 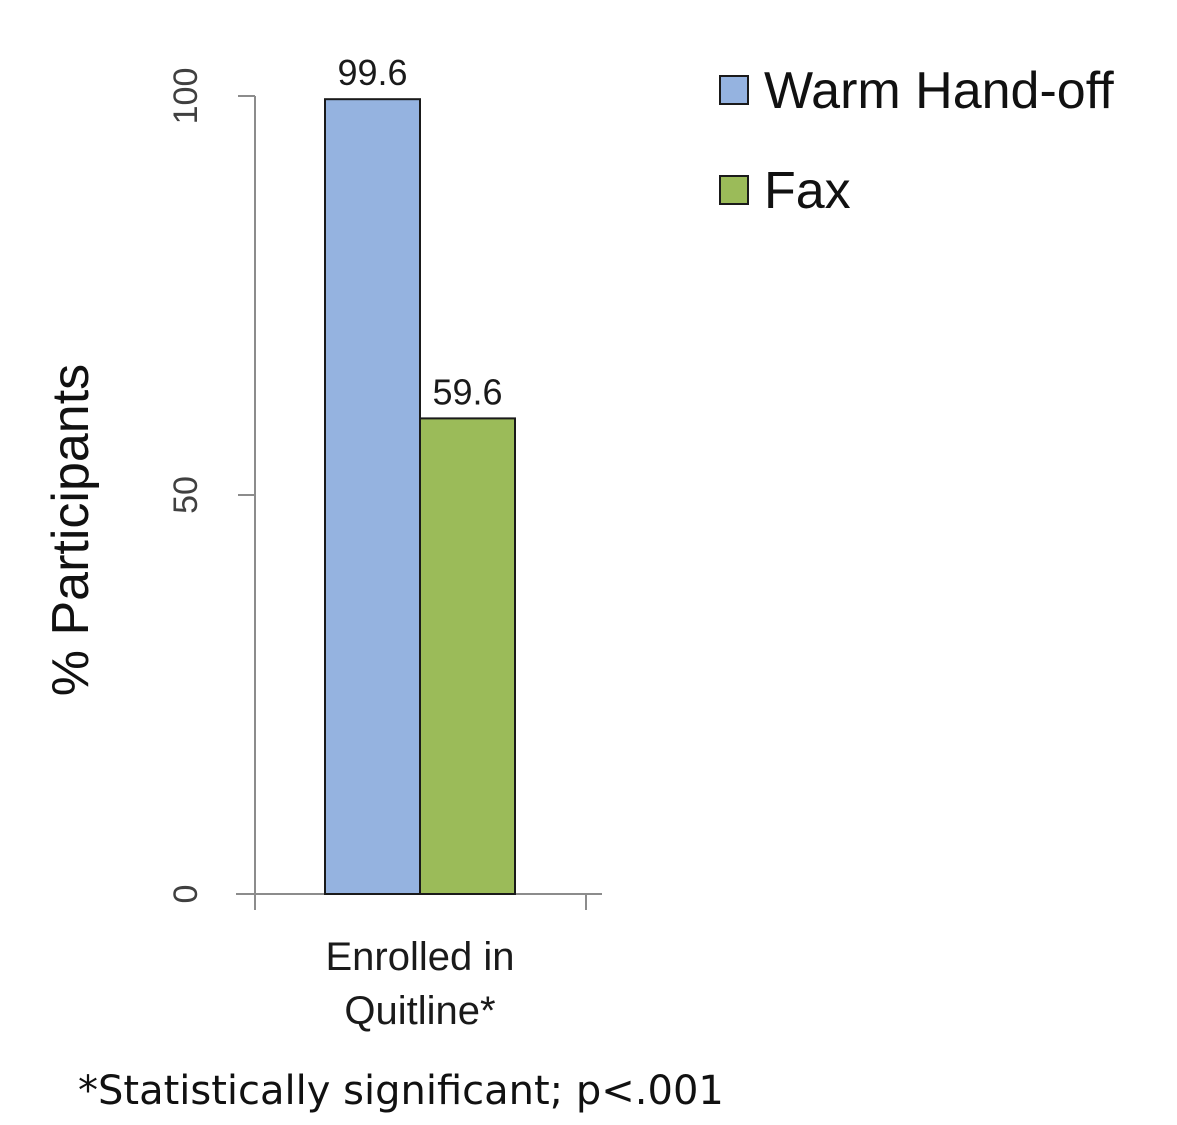 What do you see at coordinates (419, 1011) in the screenshot?
I see `x-category-label: Quitline*` at bounding box center [419, 1011].